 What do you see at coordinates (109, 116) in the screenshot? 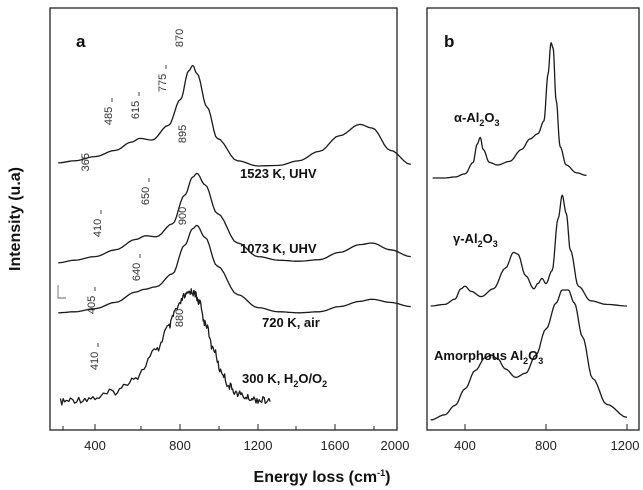
I see `peak-485: 485` at bounding box center [109, 116].